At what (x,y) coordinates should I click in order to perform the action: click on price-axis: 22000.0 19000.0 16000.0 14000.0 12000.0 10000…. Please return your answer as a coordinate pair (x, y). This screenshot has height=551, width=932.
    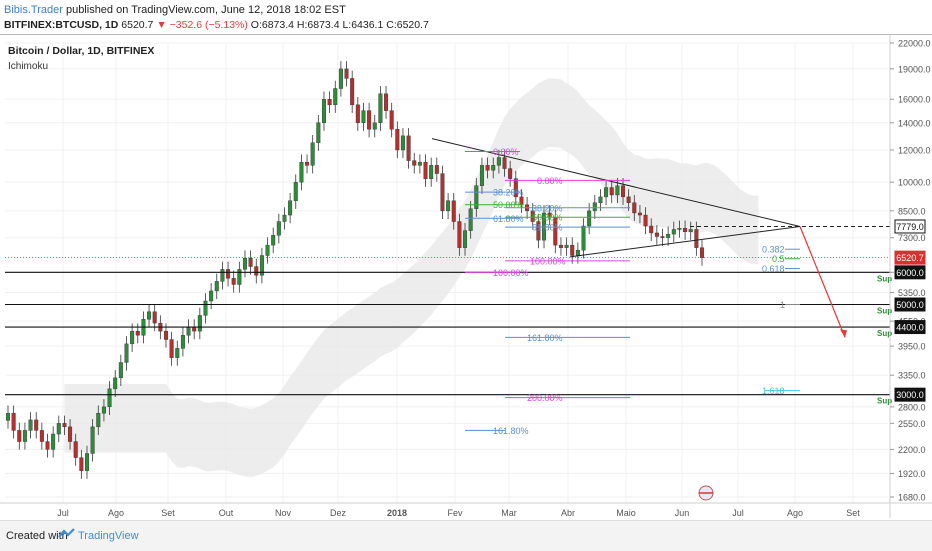
    Looking at the image, I should click on (910, 276).